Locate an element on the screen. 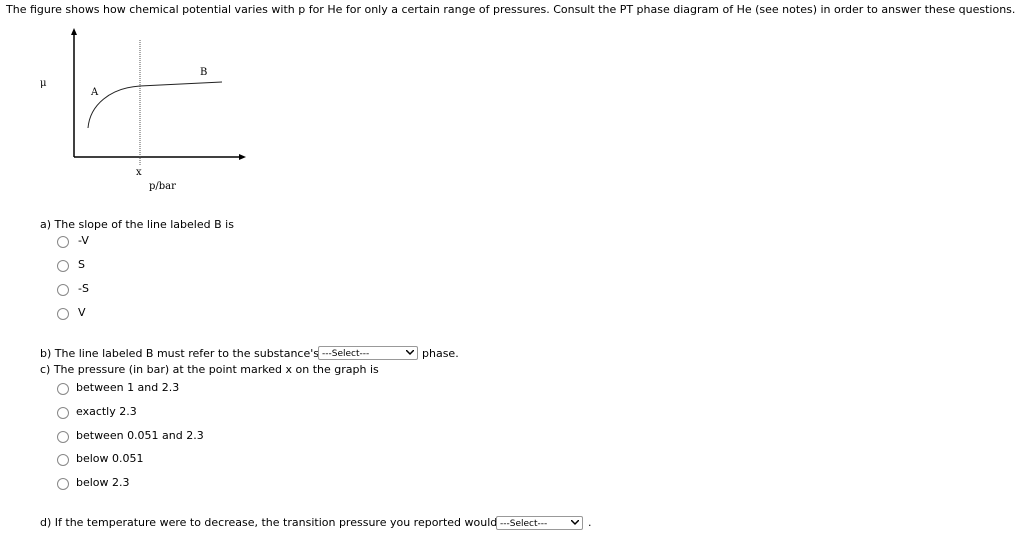  option-label: -V is located at coordinates (83, 240).